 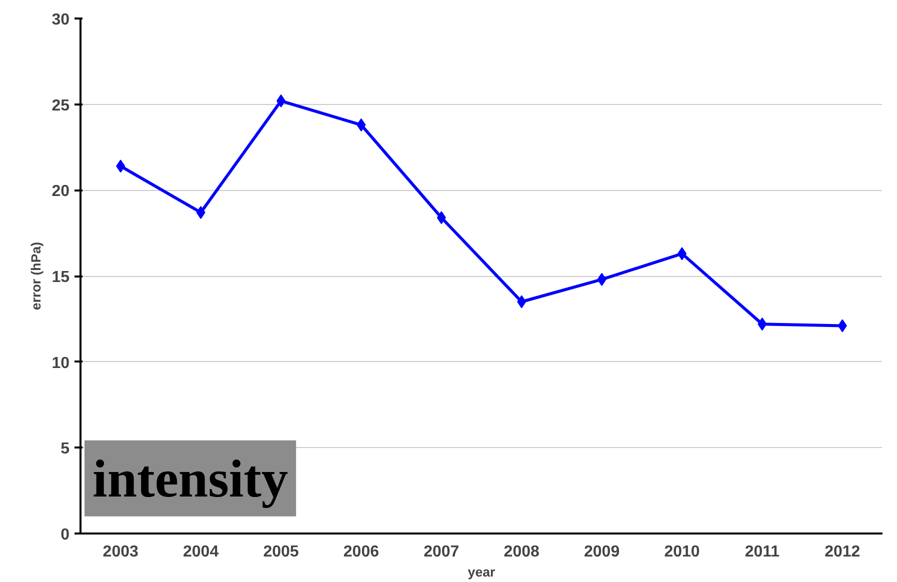 I want to click on y-axis-title: error (hPa), so click(x=36, y=276).